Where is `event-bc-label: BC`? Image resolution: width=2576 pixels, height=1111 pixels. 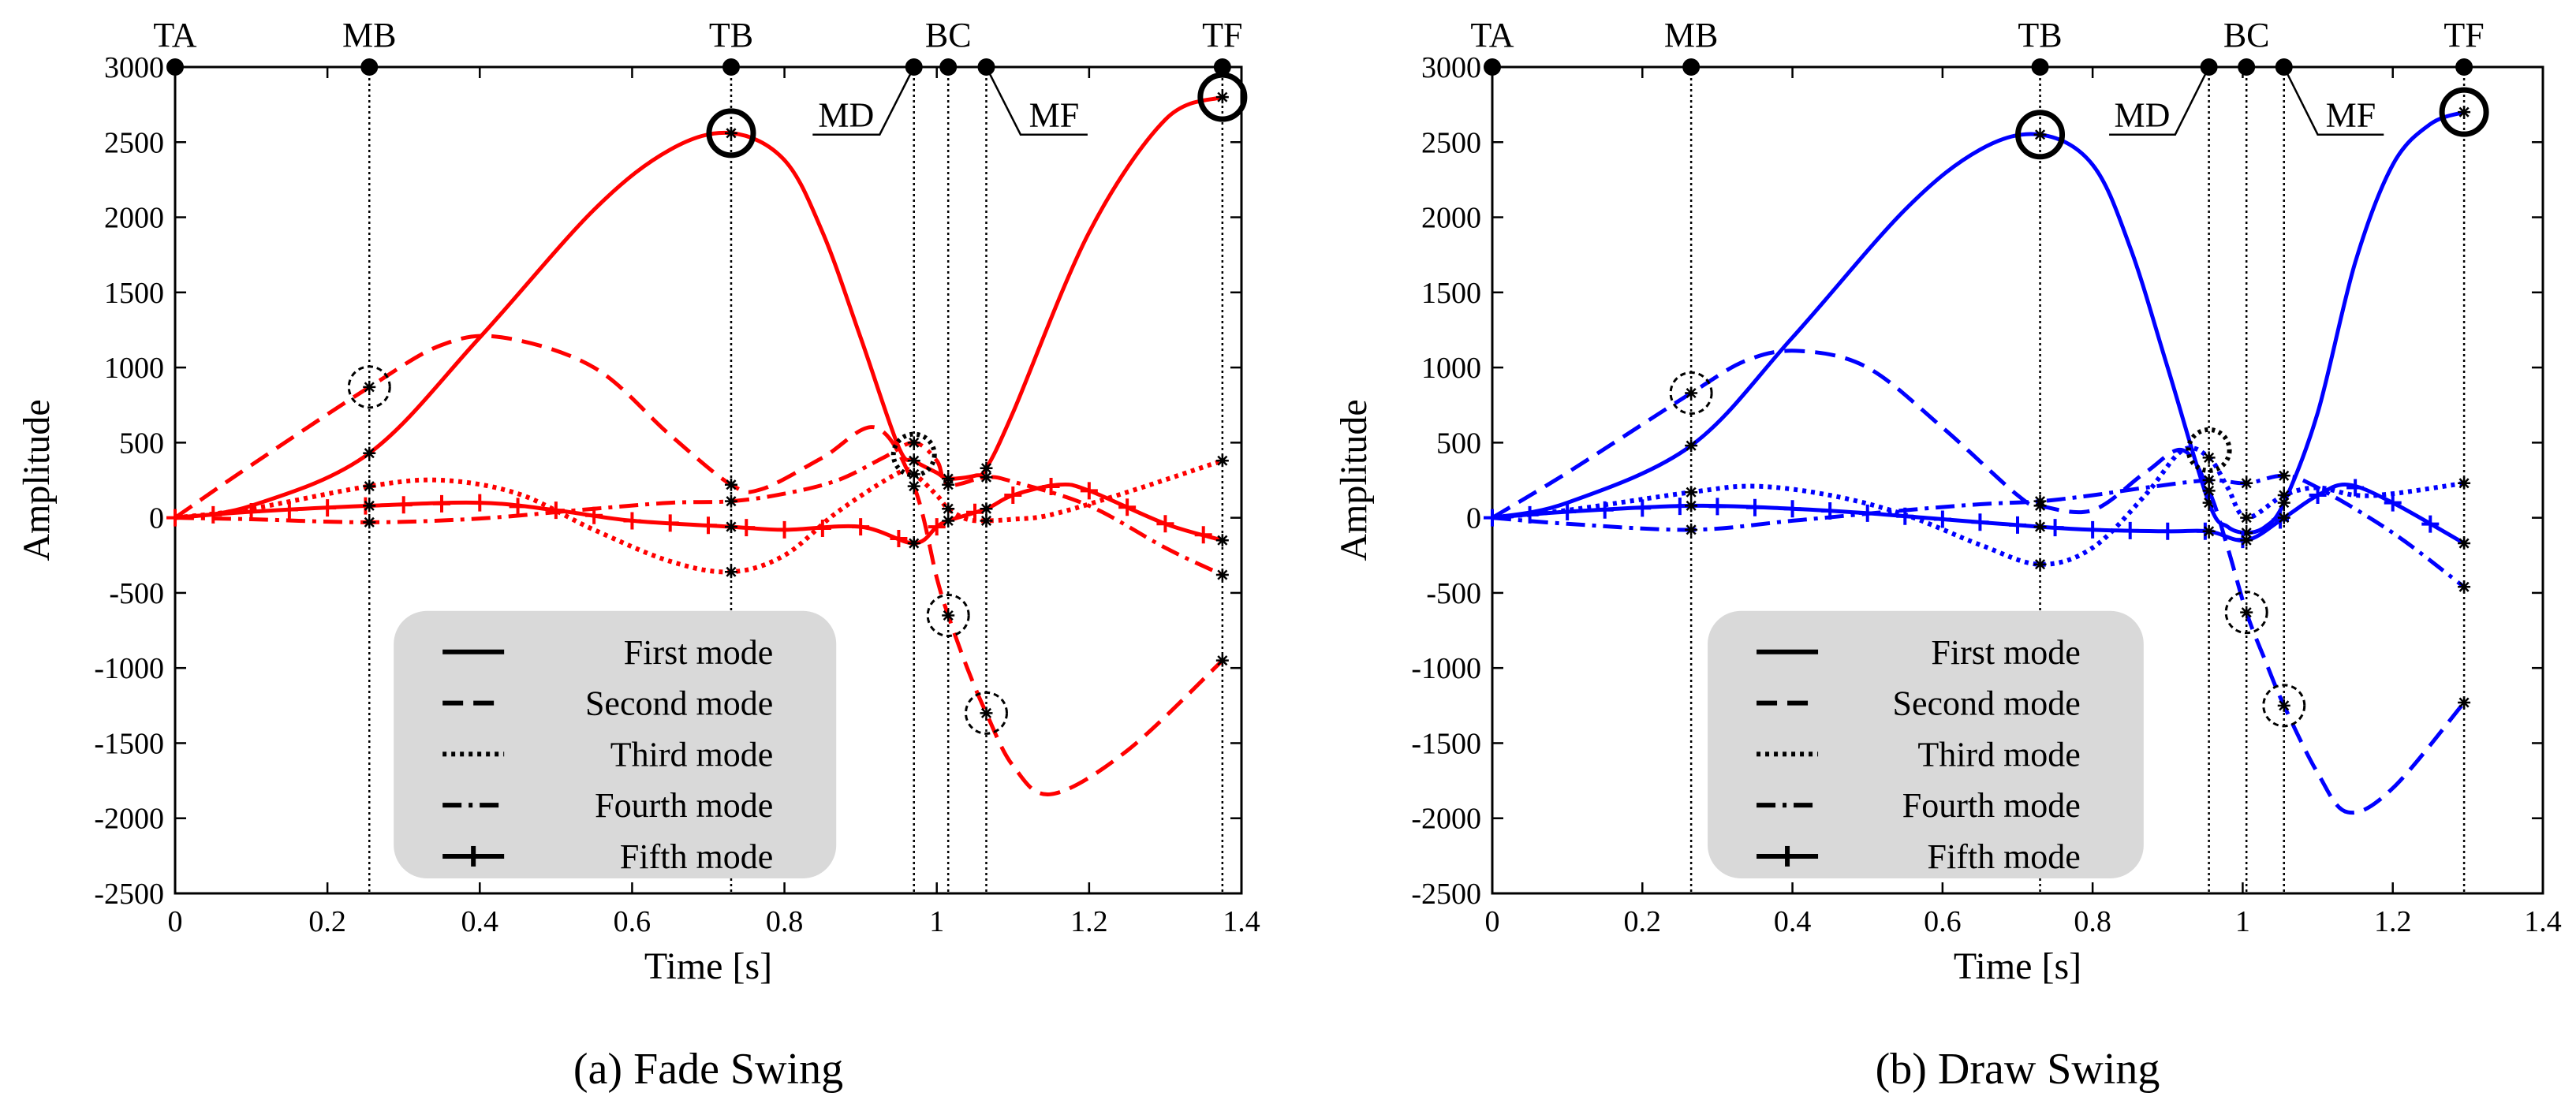
event-bc-label: BC is located at coordinates (2246, 35).